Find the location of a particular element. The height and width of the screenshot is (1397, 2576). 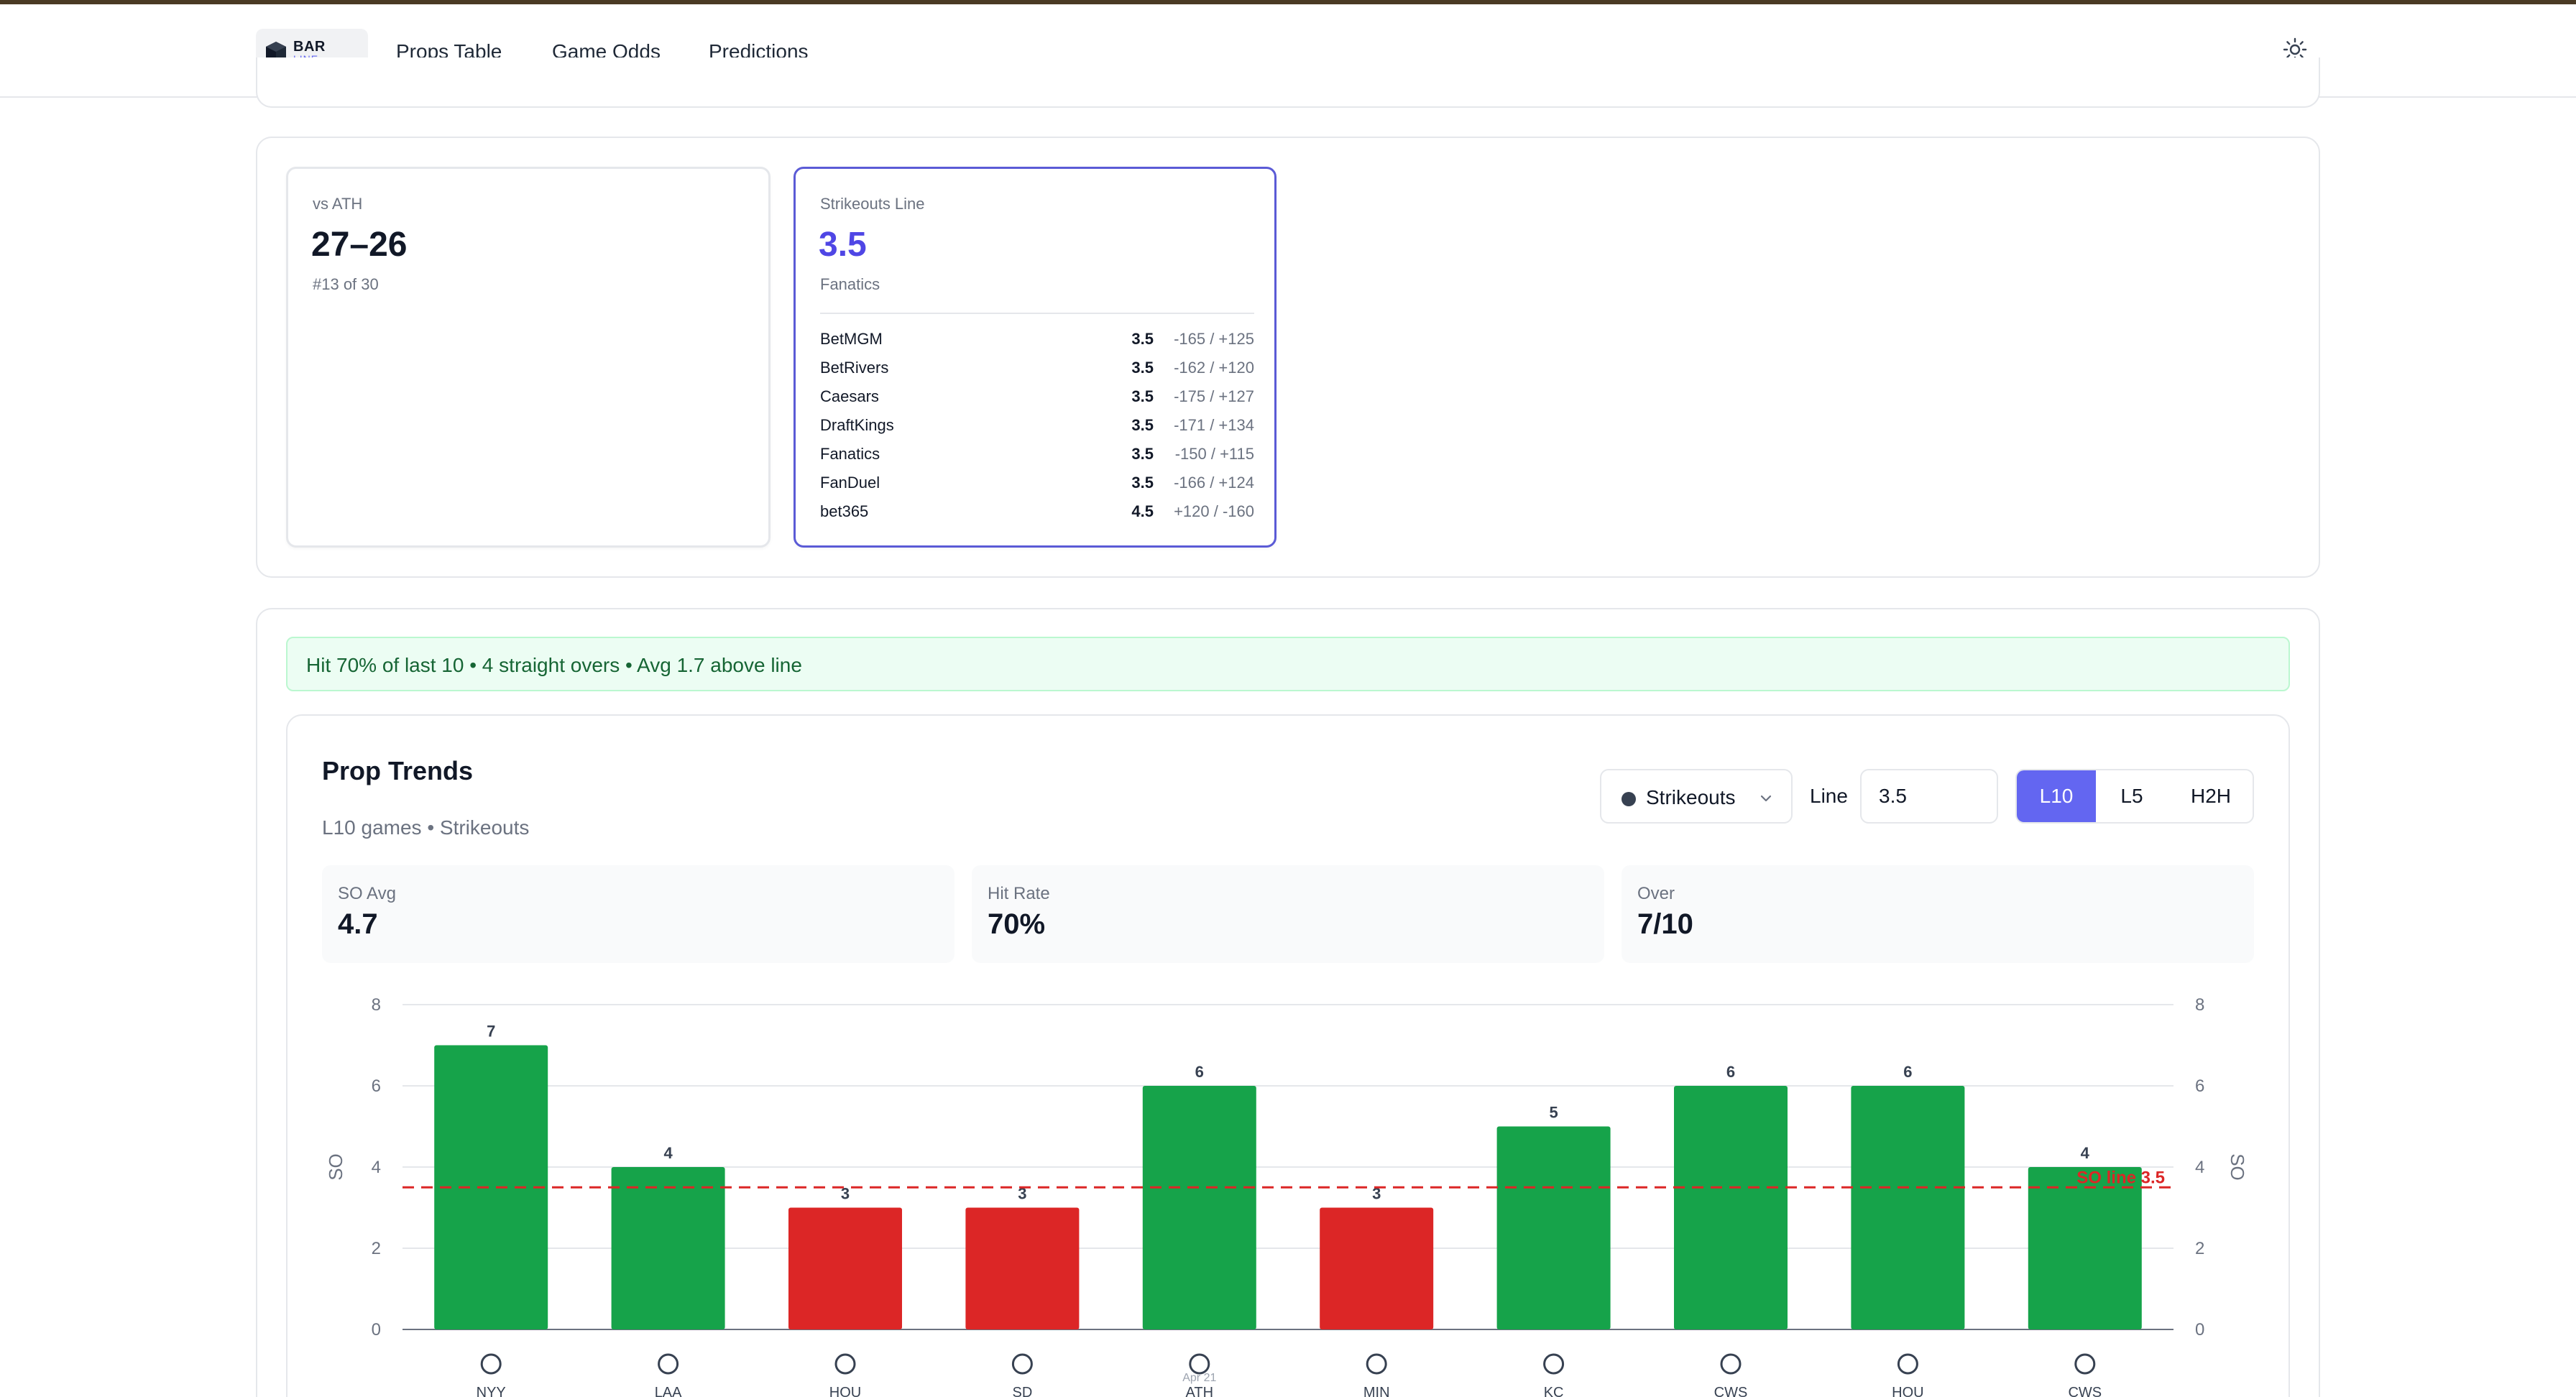

stat-select-value: Strikeouts is located at coordinates (1691, 797).